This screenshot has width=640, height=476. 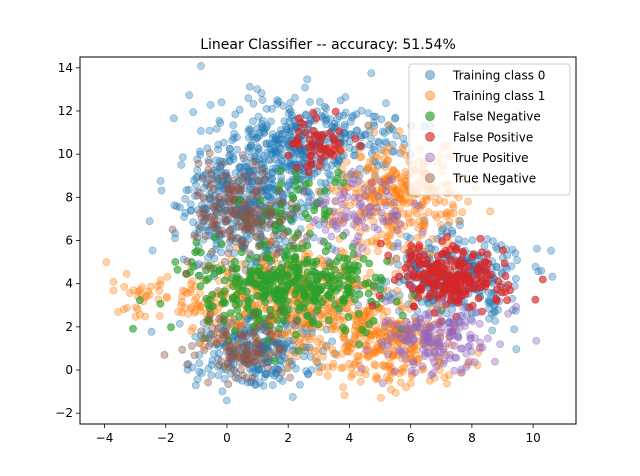 I want to click on x-tick-label: −2, so click(x=166, y=438).